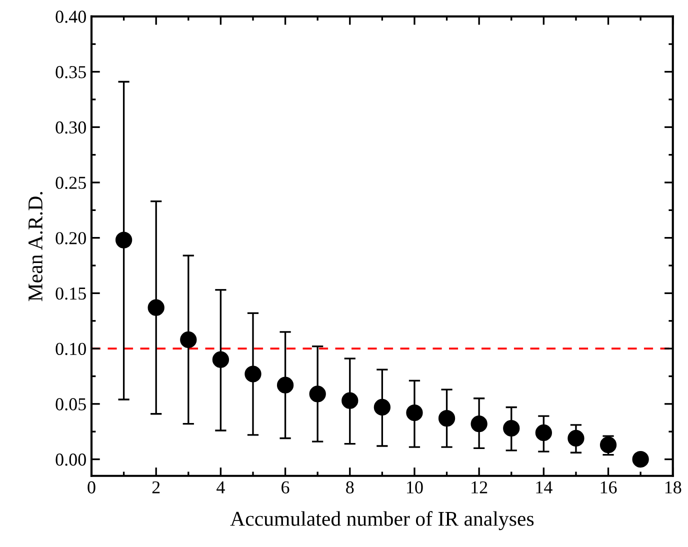  Describe the element at coordinates (71, 460) in the screenshot. I see `y-tick-label: 0.00` at that location.